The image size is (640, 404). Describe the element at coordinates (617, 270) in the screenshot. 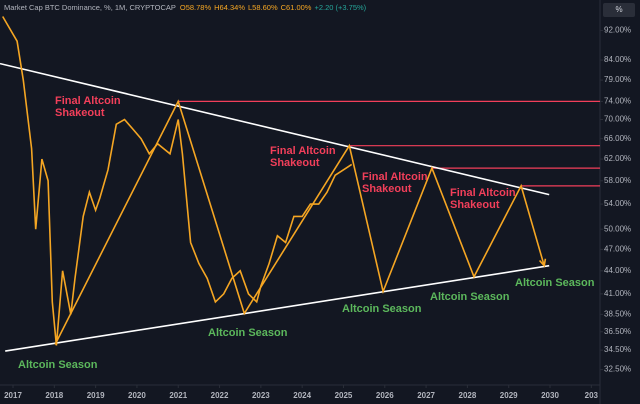

I see `y-tick-label: 44.00%` at that location.